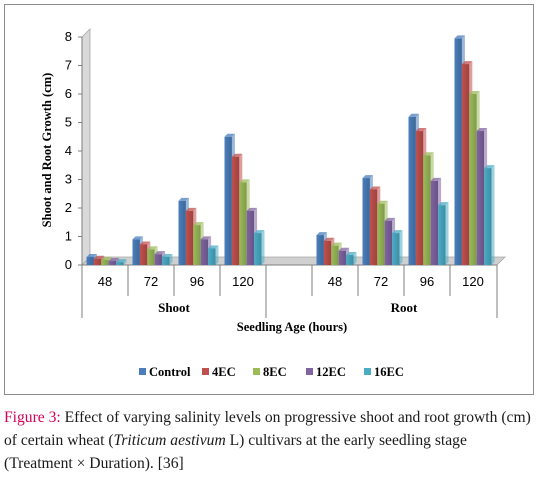 The height and width of the screenshot is (488, 541). Describe the element at coordinates (68, 264) in the screenshot. I see `y-tick-label: 0` at that location.